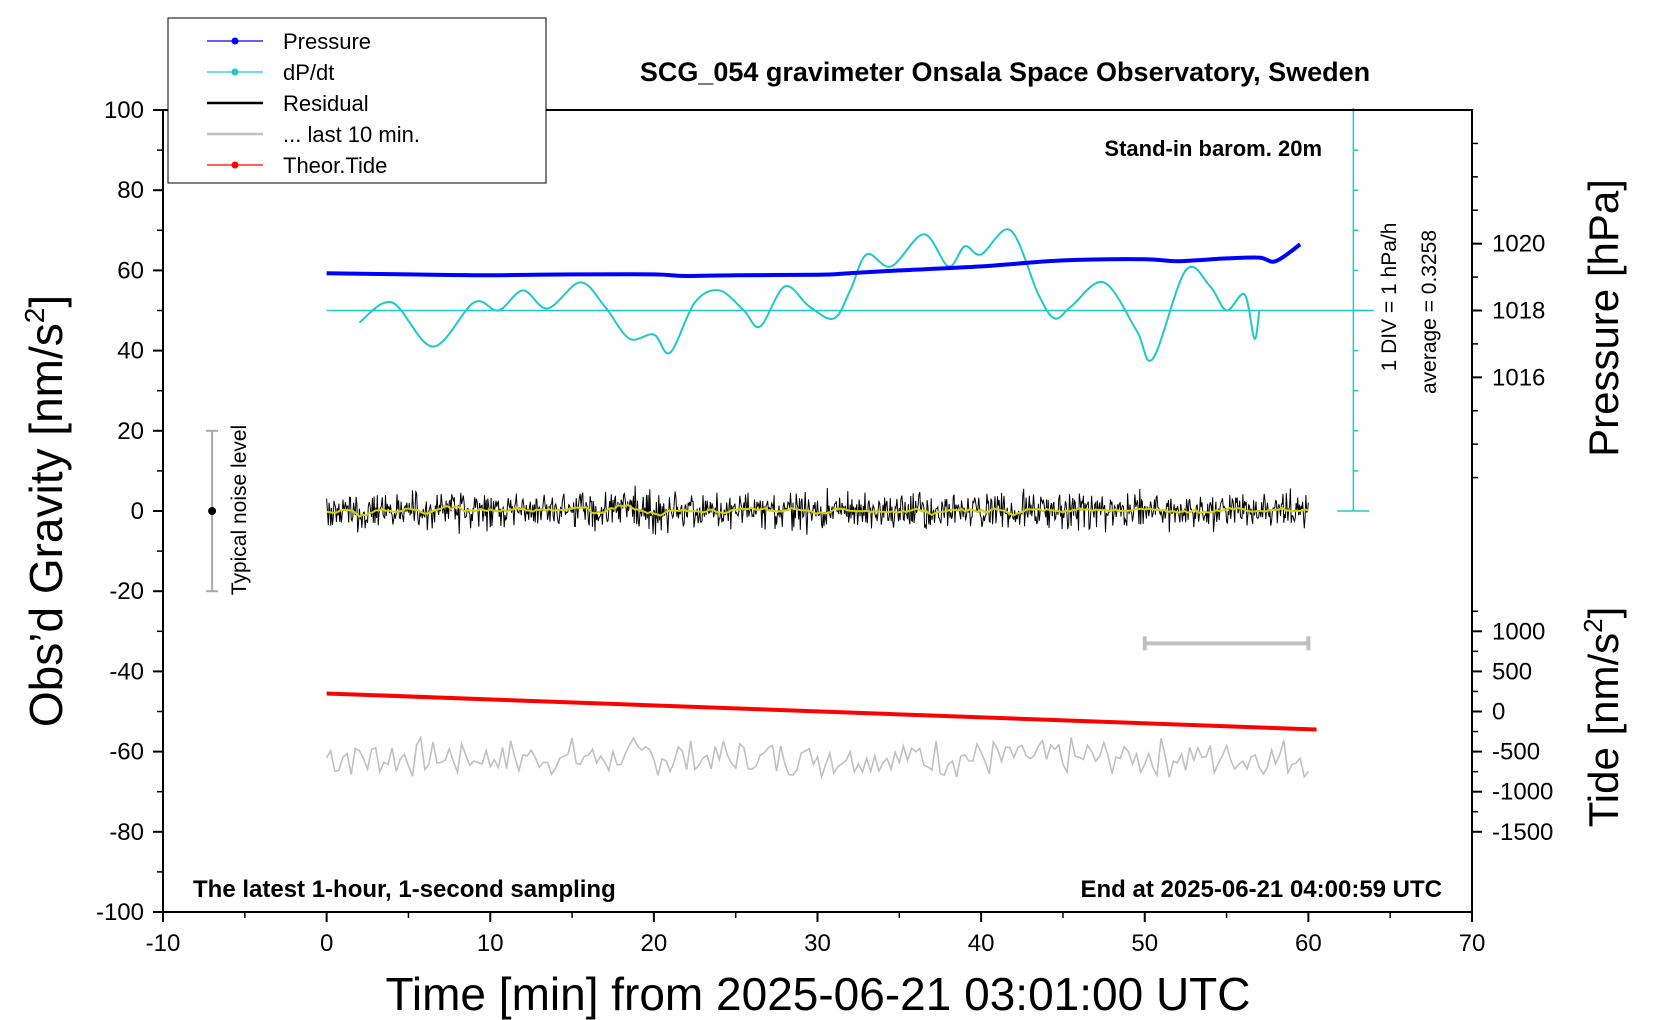  What do you see at coordinates (1512, 671) in the screenshot?
I see `tide-tick-label: 500` at bounding box center [1512, 671].